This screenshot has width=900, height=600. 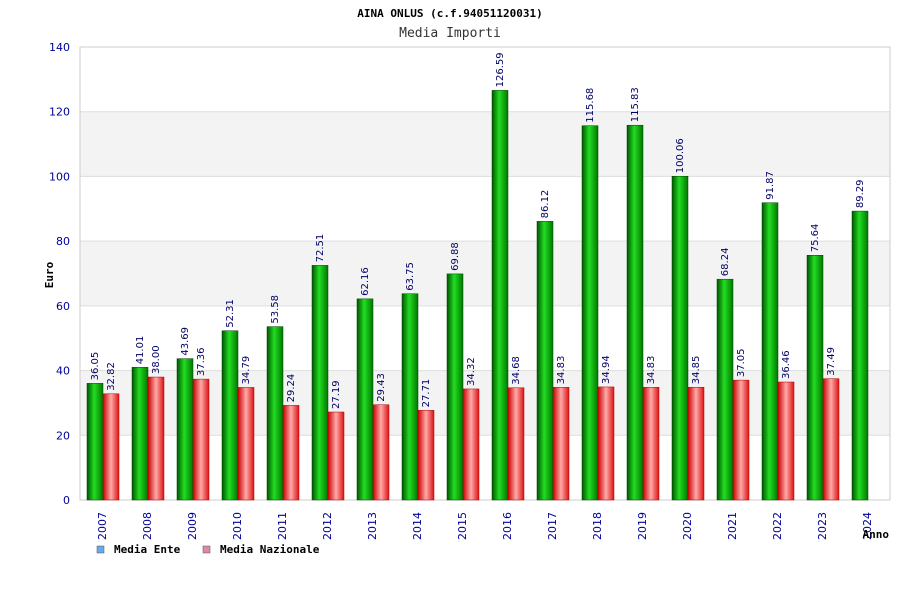 I want to click on value-label: 115.68, so click(x=590, y=105).